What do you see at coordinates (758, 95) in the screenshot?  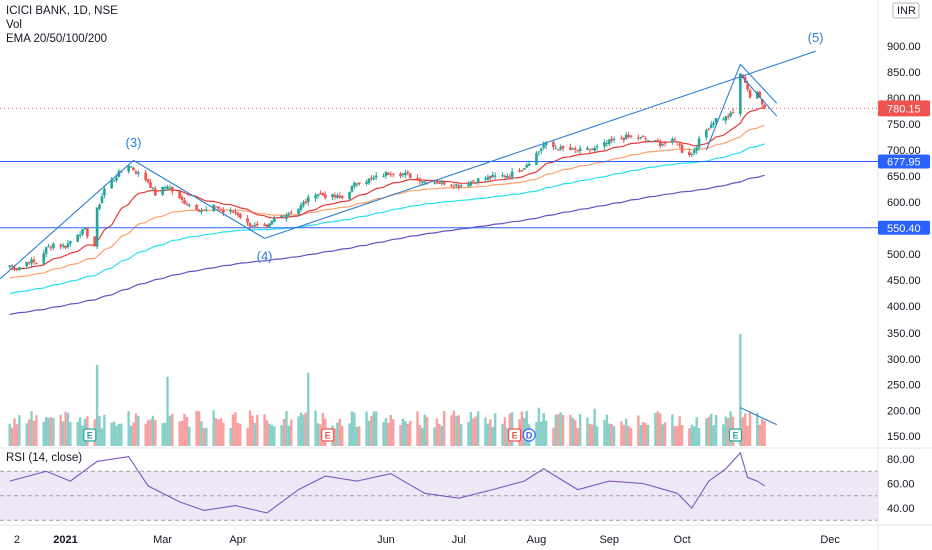 I see `flag-lower-line` at bounding box center [758, 95].